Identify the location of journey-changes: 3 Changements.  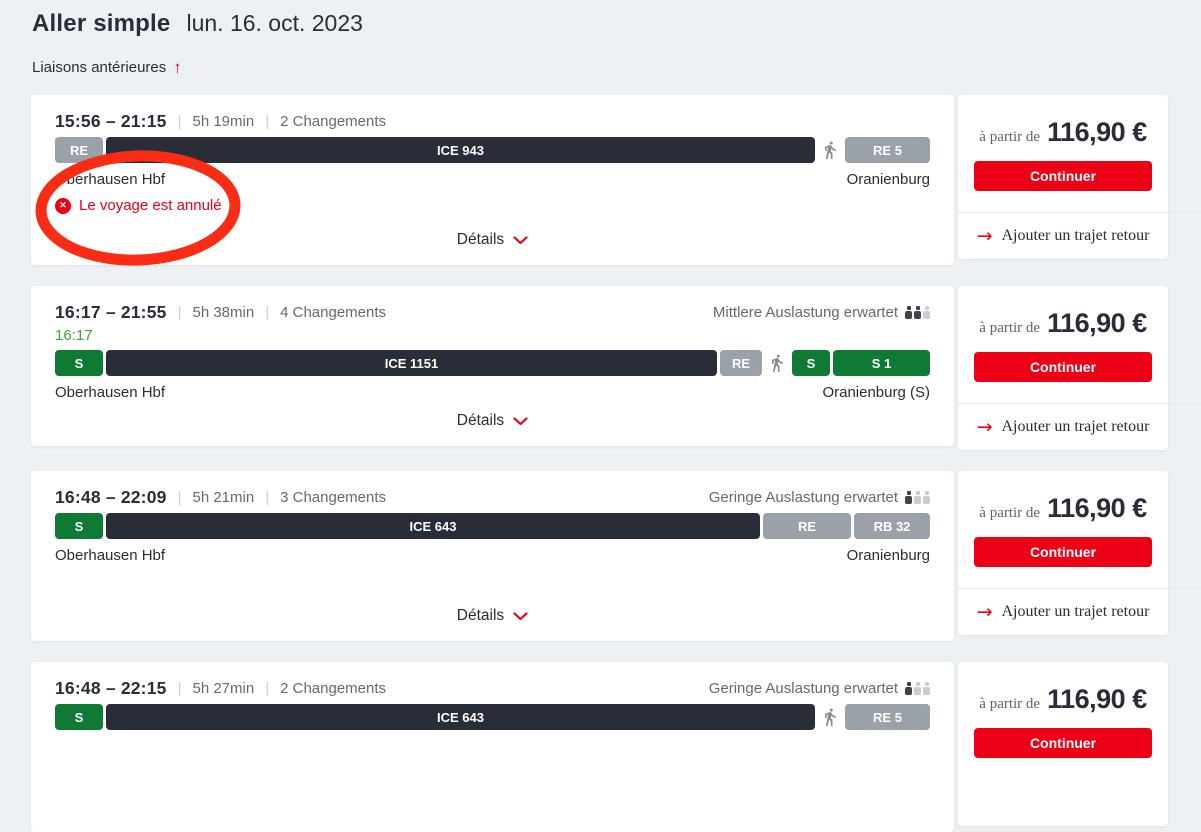
(333, 497).